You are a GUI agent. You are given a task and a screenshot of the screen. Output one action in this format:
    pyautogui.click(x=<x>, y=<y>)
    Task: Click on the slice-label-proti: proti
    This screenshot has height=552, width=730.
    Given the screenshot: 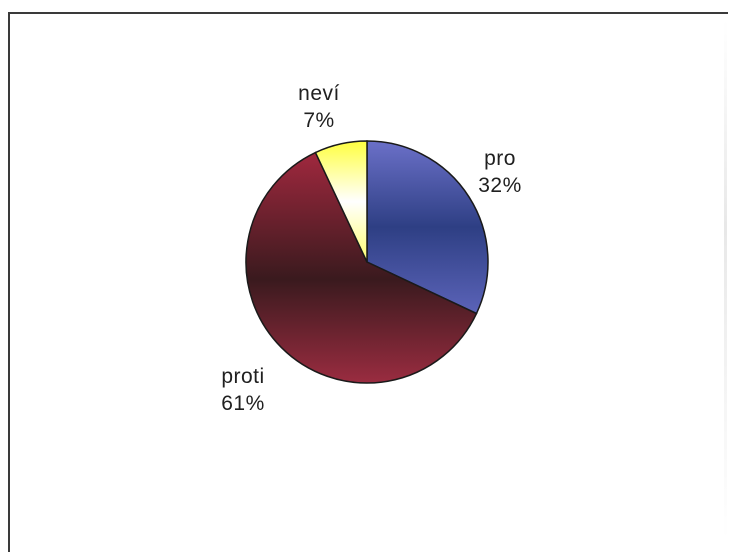 What is the action you would take?
    pyautogui.click(x=242, y=376)
    